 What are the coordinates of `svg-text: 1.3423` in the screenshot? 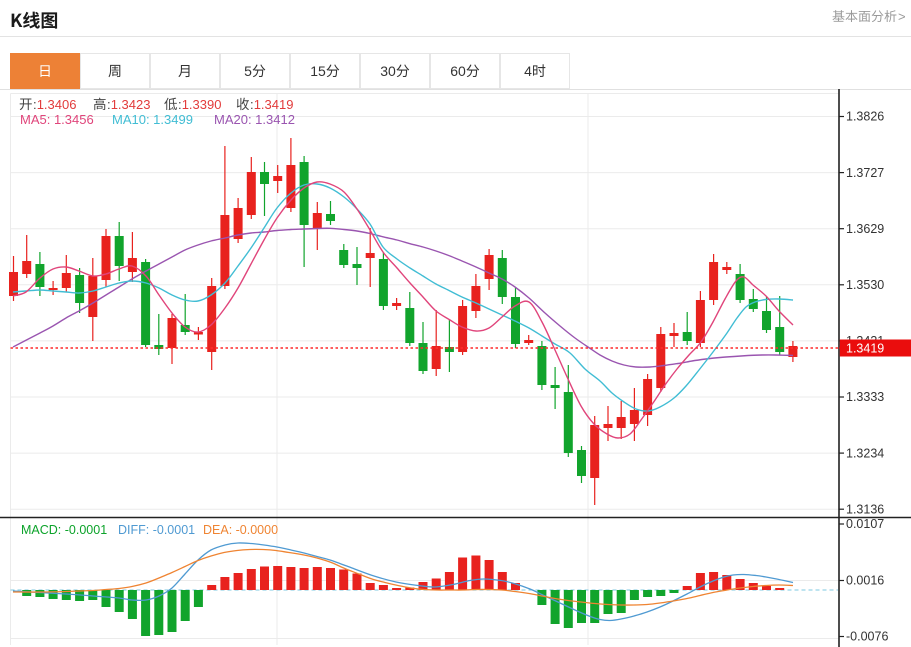 It's located at (131, 104).